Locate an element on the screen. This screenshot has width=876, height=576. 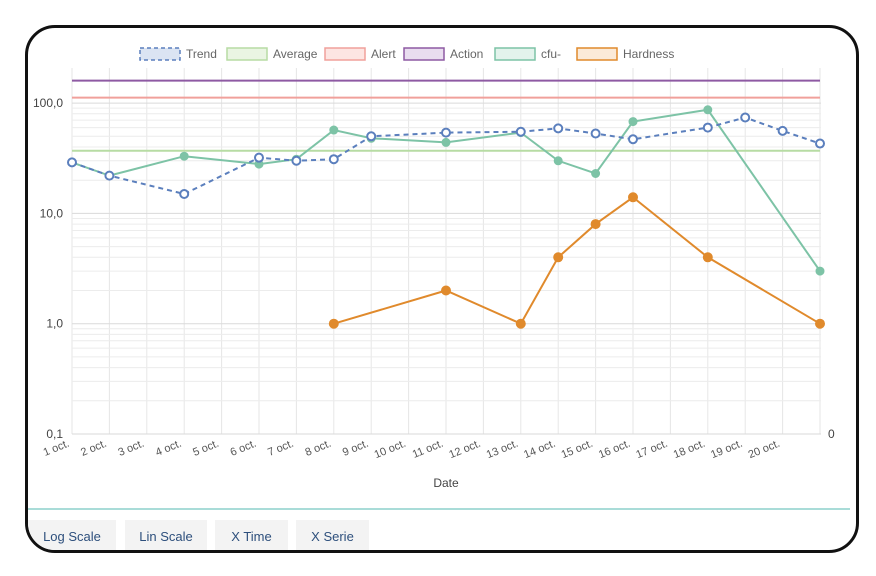
log-scale-button: Log Scale is located at coordinates (72, 535).